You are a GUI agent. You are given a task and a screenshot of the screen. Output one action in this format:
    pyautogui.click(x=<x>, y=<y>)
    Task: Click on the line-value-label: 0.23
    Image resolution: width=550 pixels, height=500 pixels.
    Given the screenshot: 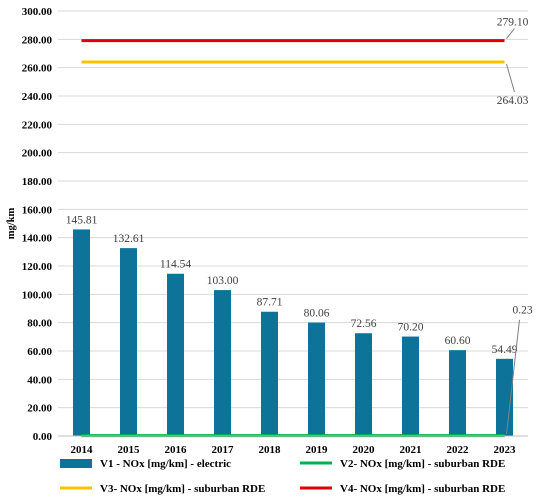 What is the action you would take?
    pyautogui.click(x=522, y=310)
    